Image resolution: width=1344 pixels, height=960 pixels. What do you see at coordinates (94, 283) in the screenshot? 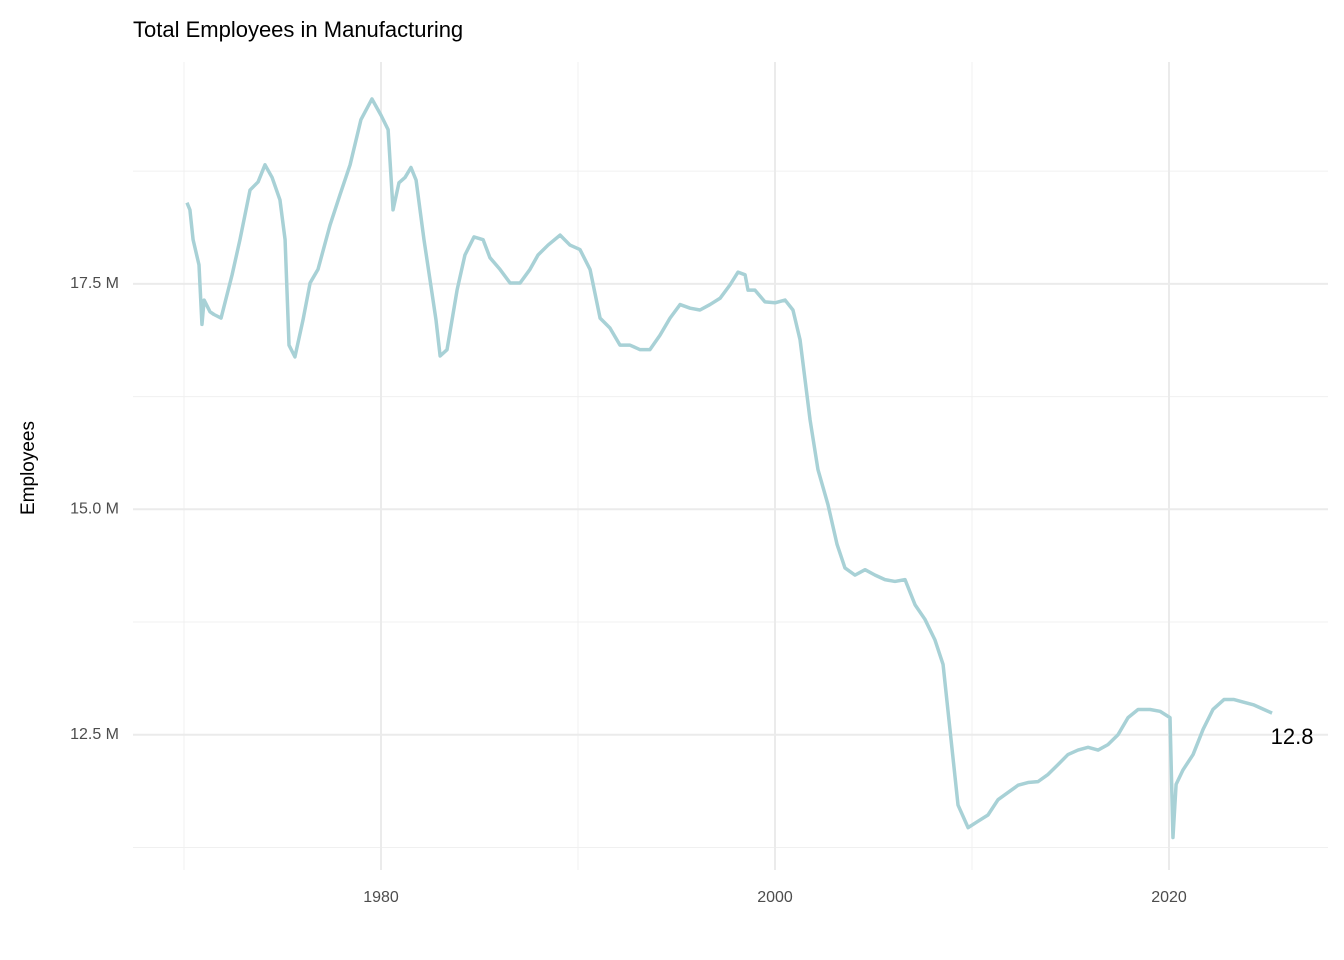
I see `y-tick-label: 17.5 M` at bounding box center [94, 283].